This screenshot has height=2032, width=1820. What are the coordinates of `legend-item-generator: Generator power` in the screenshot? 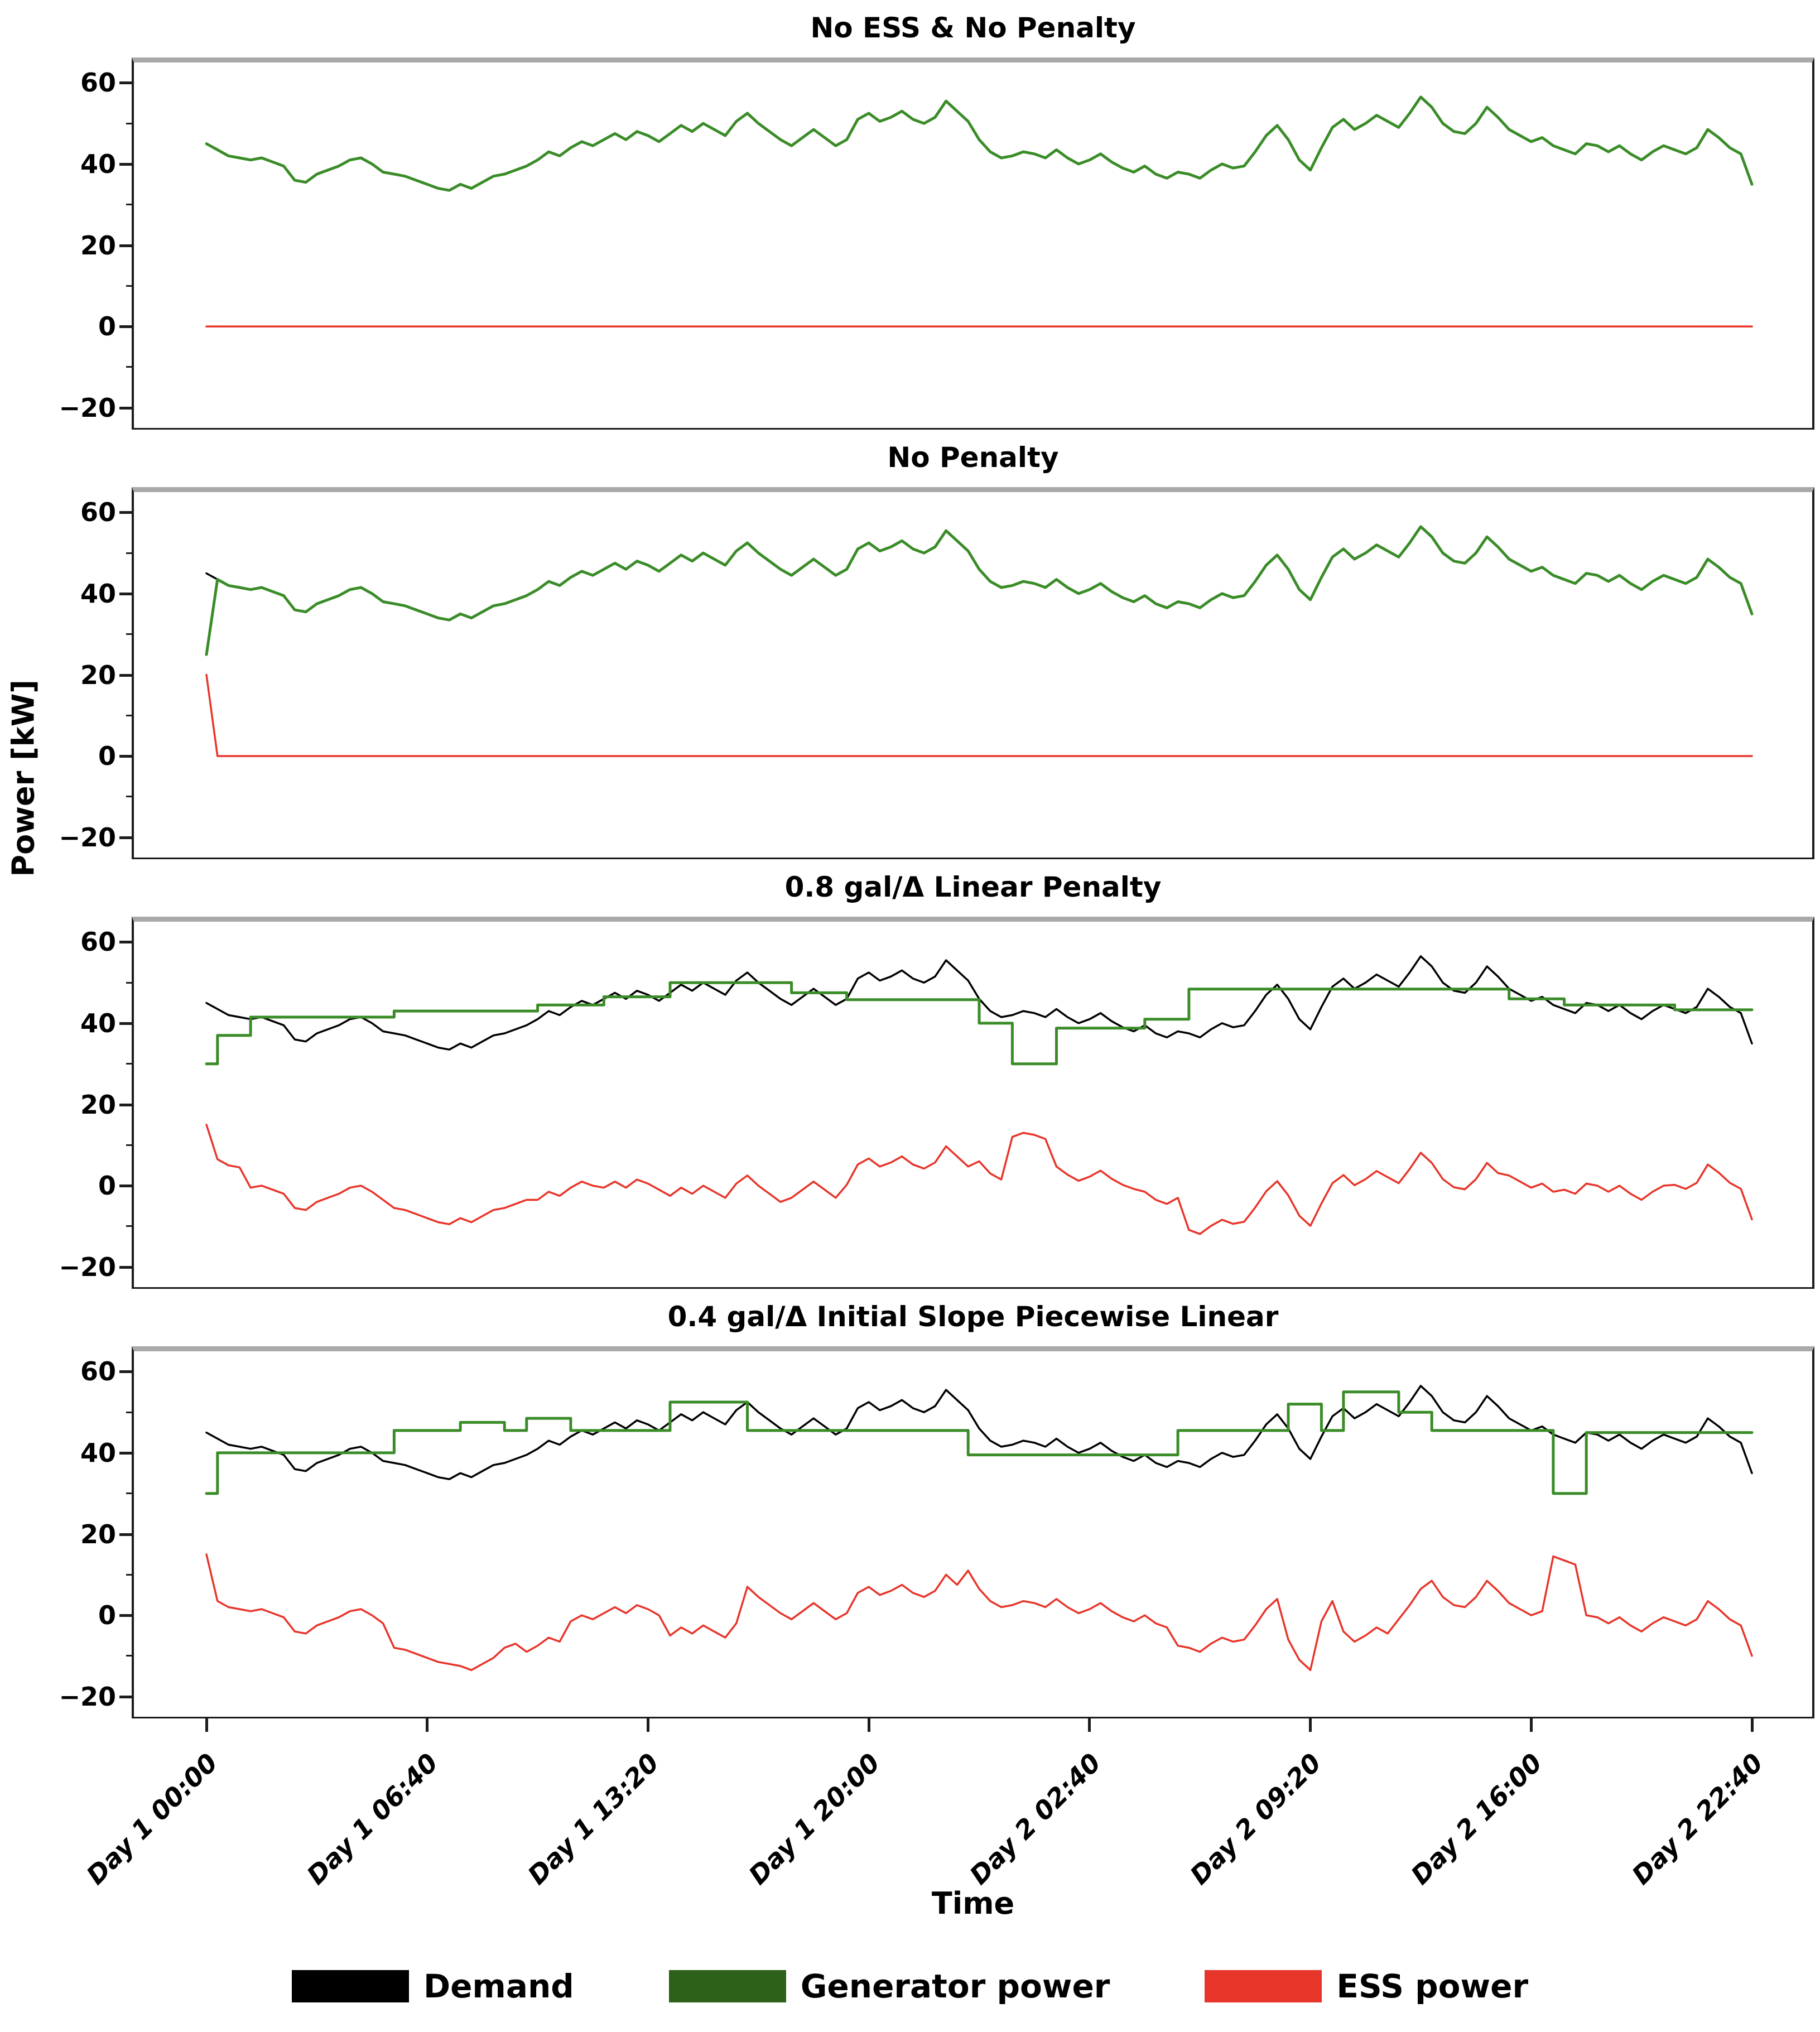 It's located at (889, 1986).